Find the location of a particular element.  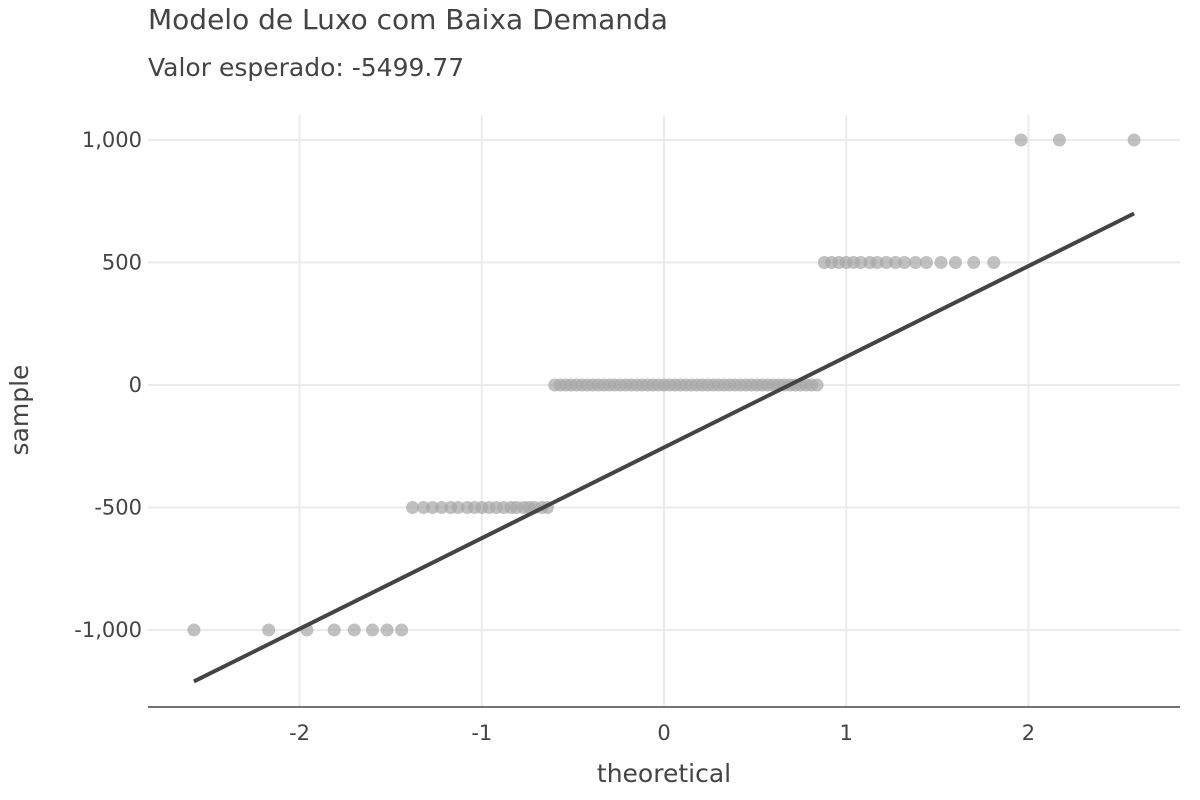

y-axis-title: sample is located at coordinates (19, 410).